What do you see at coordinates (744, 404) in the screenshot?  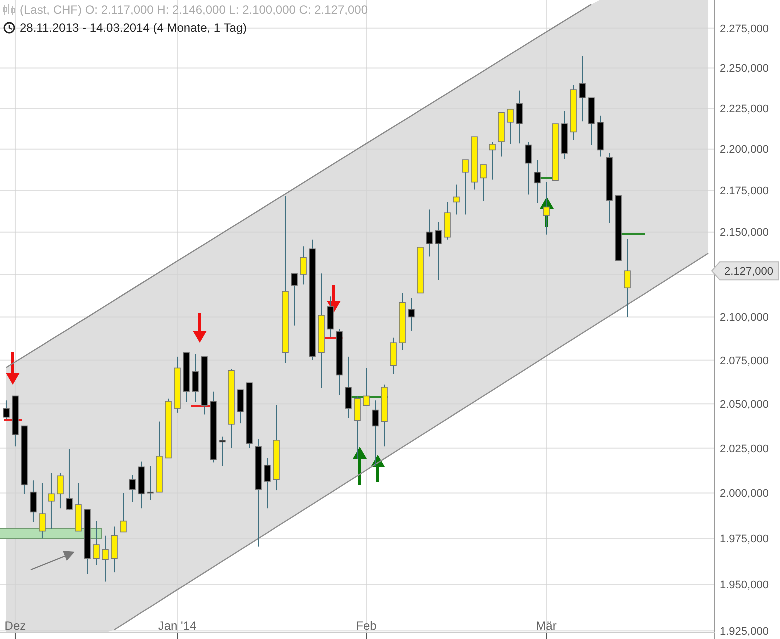 I see `y-tick-label: 2.050,000` at bounding box center [744, 404].